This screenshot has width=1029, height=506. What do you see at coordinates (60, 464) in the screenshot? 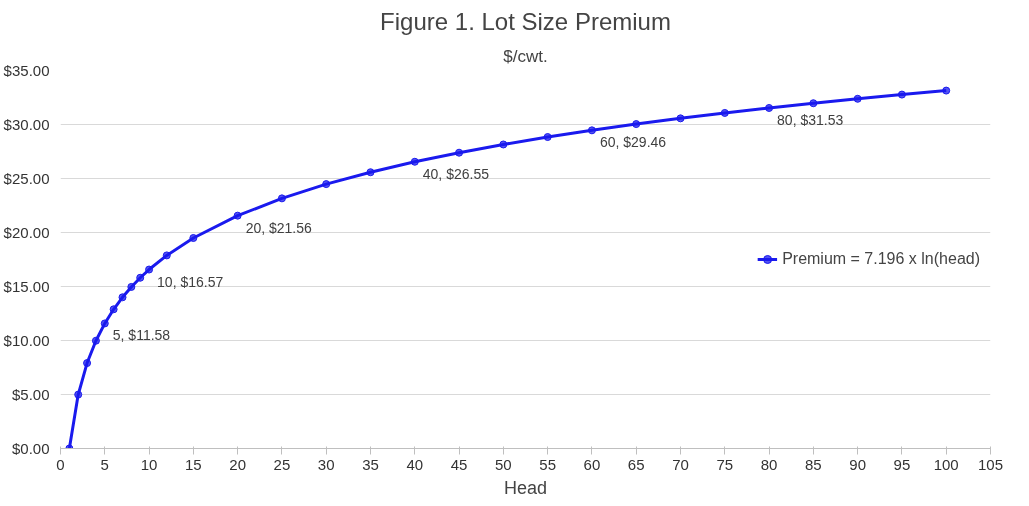
I see `x-tick-label: 0` at bounding box center [60, 464].